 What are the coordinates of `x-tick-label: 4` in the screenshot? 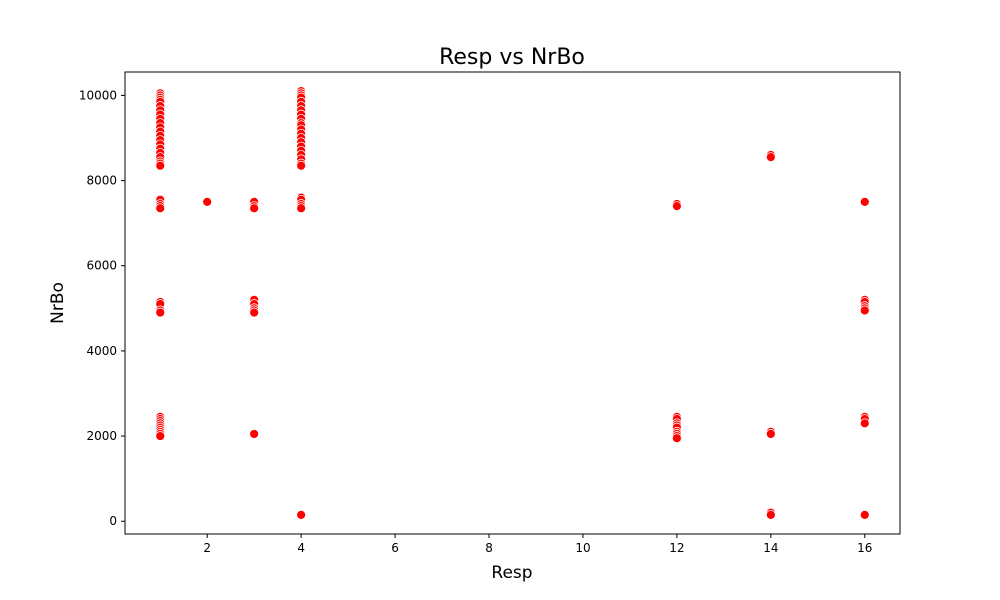 It's located at (301, 548).